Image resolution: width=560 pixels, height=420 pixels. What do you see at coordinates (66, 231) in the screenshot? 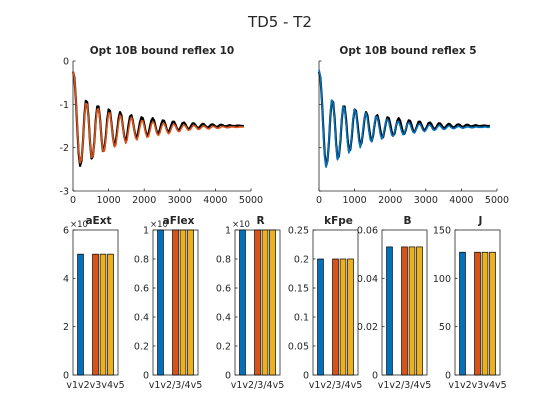
I see `y-tick-label: 6` at bounding box center [66, 231].